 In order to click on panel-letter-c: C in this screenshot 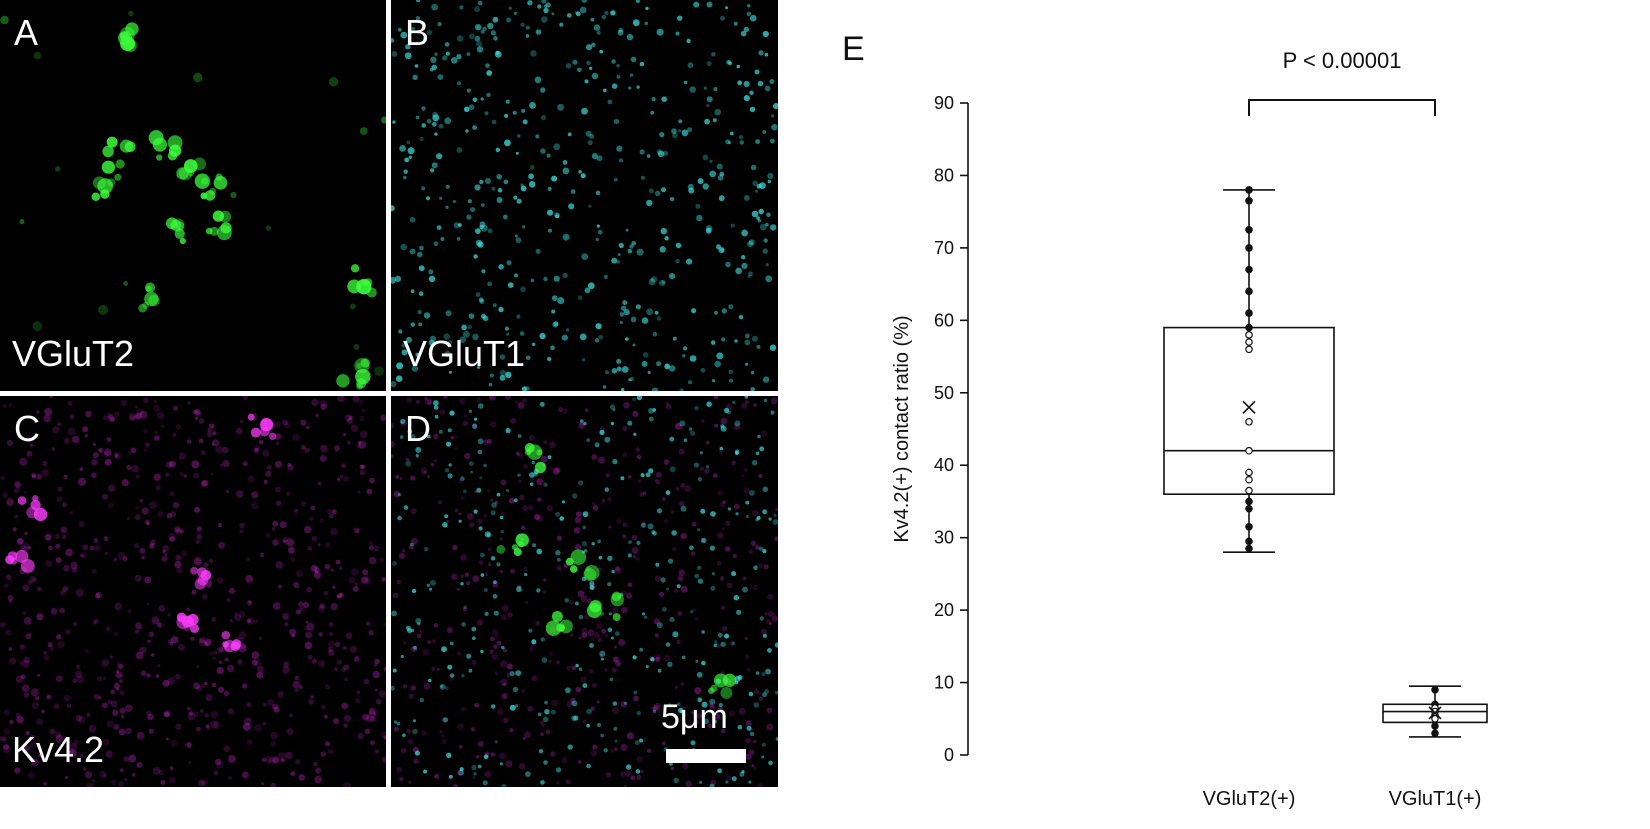, I will do `click(27, 428)`.